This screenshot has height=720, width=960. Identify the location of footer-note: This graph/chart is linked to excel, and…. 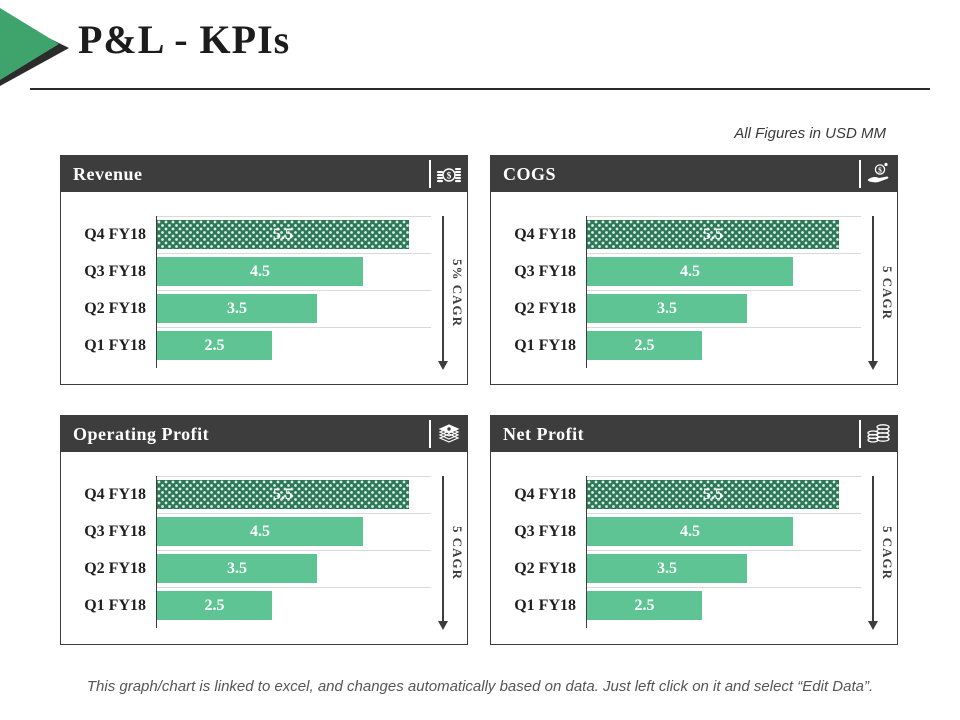
(480, 686).